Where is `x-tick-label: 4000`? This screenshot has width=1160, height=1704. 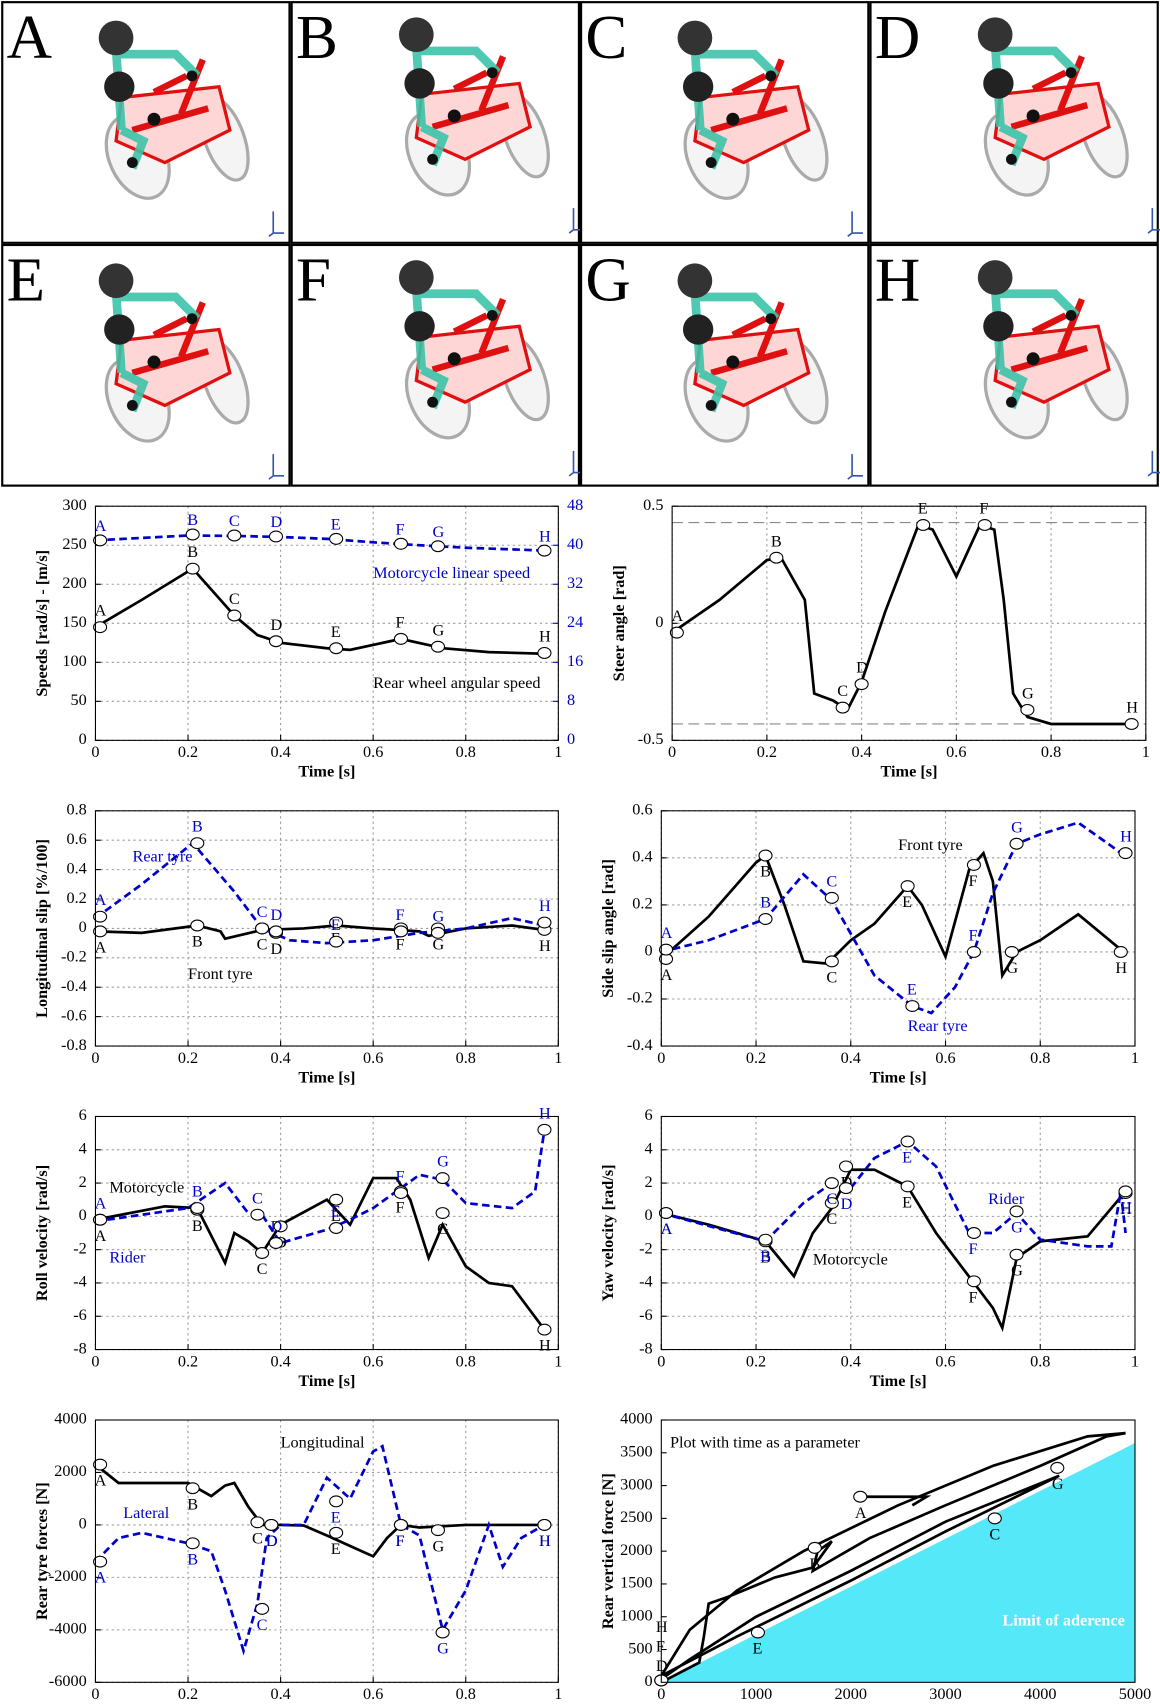 x-tick-label: 4000 is located at coordinates (1040, 1694).